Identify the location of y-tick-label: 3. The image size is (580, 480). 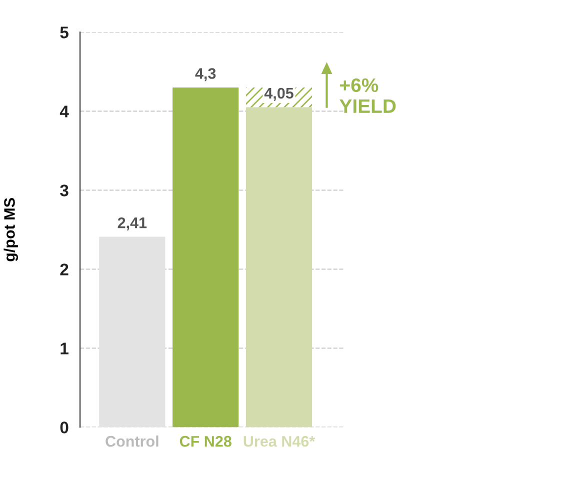
(64, 190).